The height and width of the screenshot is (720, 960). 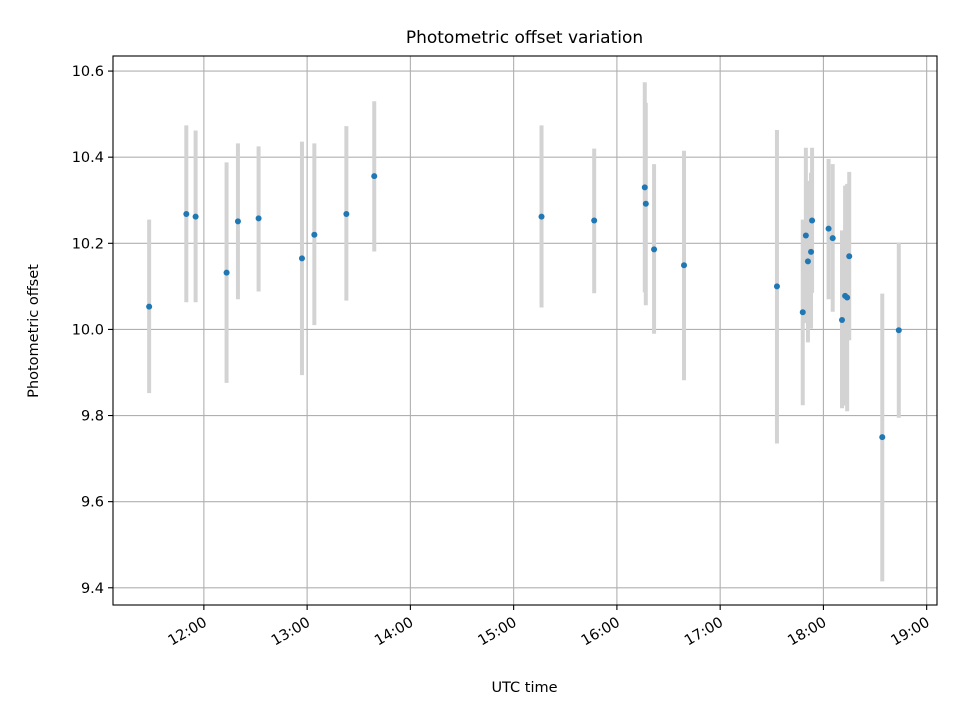 What do you see at coordinates (92, 589) in the screenshot?
I see `y-tick-label: 9.4` at bounding box center [92, 589].